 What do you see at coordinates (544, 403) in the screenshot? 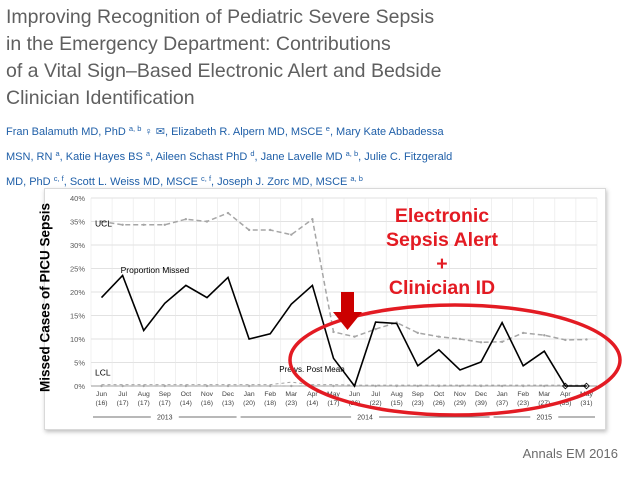
I see `x-count-label: (27)` at bounding box center [544, 403].